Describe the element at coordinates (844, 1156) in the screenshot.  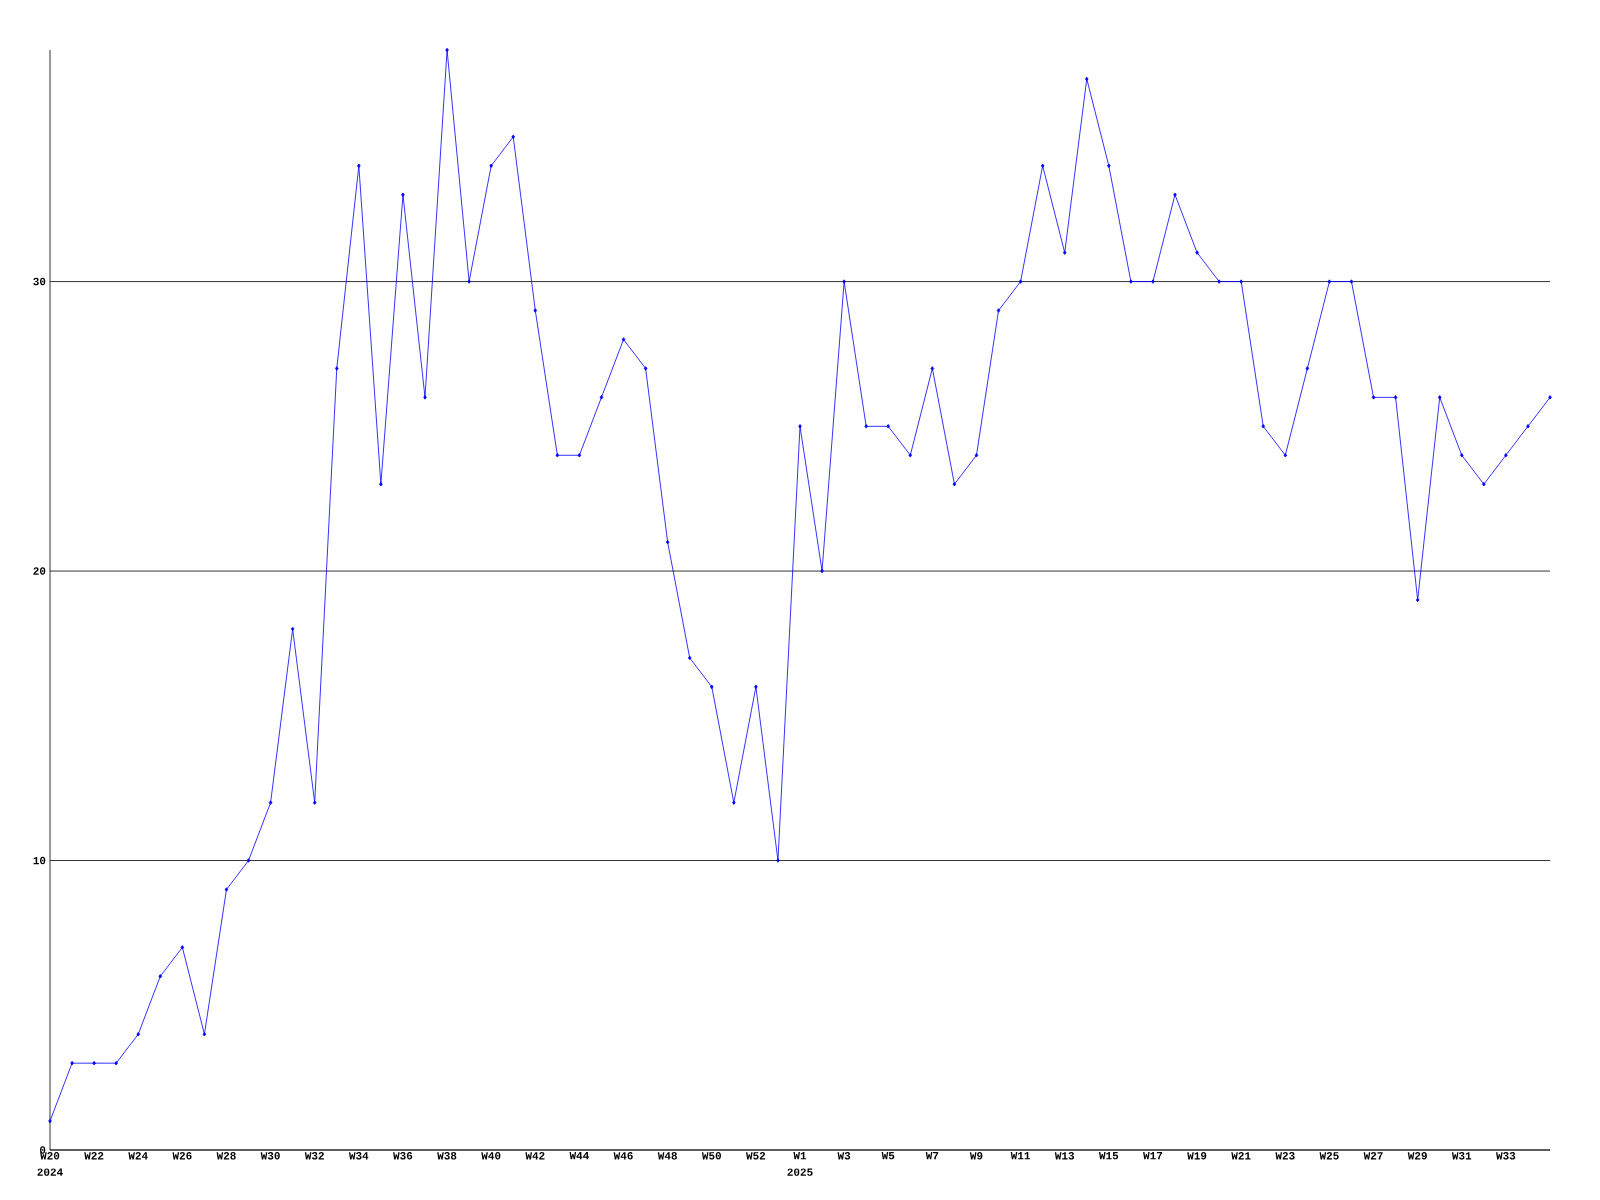
I see `x-tick-label: W3` at that location.